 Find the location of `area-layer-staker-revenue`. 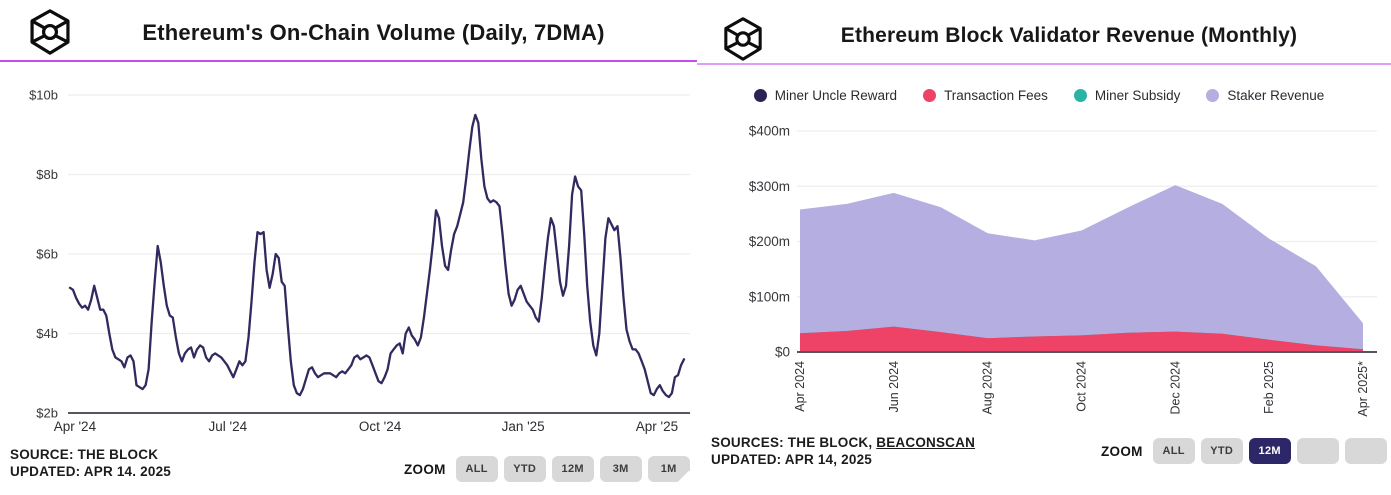

area-layer-staker-revenue is located at coordinates (1081, 268).